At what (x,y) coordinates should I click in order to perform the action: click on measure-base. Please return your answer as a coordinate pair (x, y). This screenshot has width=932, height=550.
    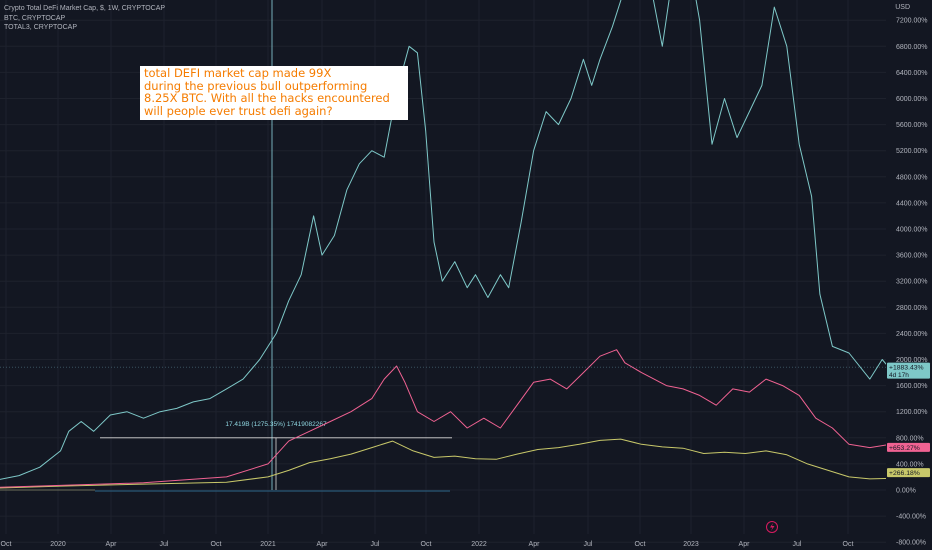
    Looking at the image, I should click on (272, 491).